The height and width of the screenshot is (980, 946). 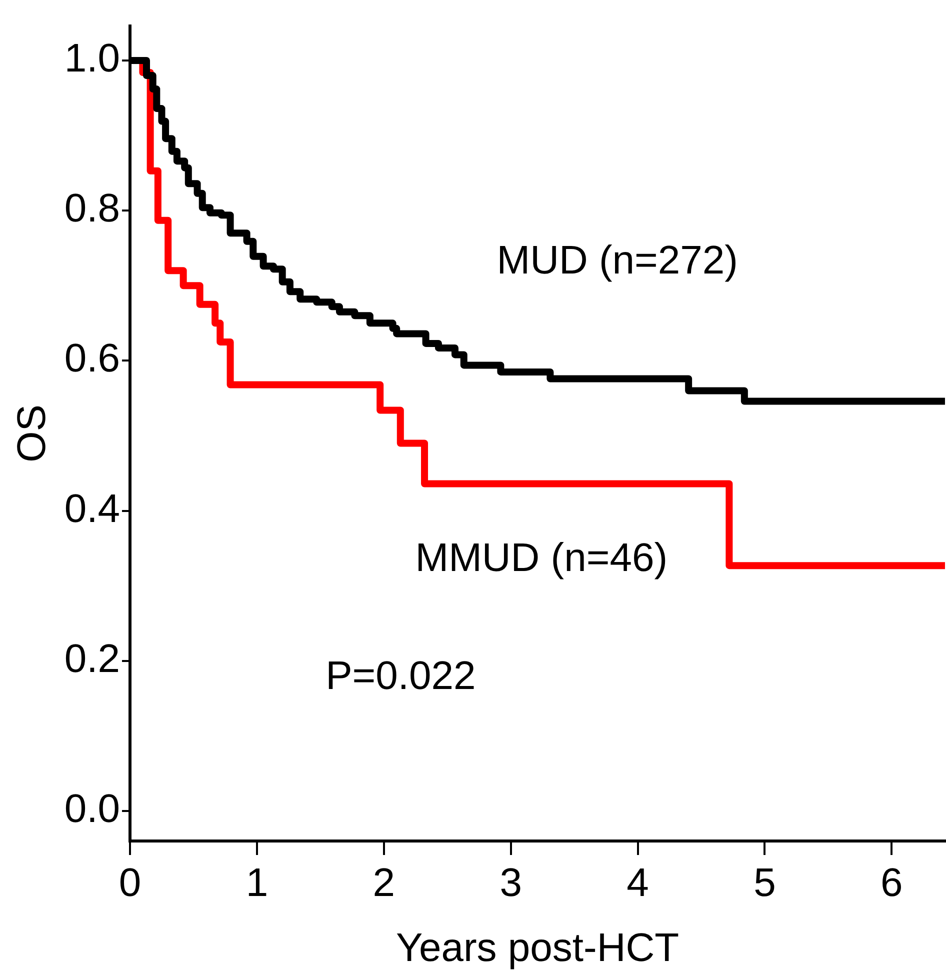 I want to click on y-tick-label: 0.2, so click(x=92, y=658).